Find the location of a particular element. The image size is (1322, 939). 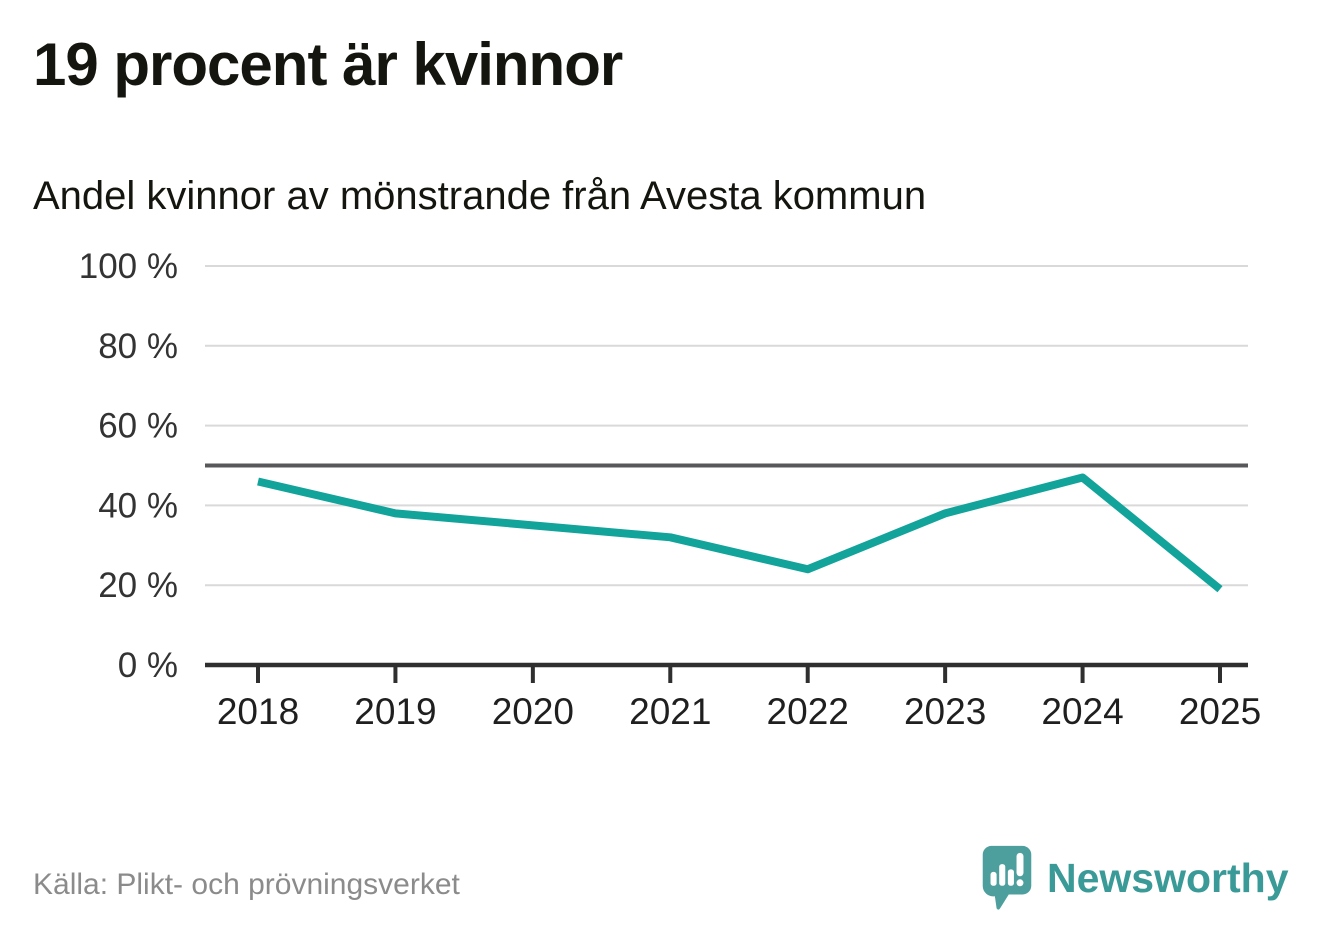

svg-text: 100 % is located at coordinates (128, 266).